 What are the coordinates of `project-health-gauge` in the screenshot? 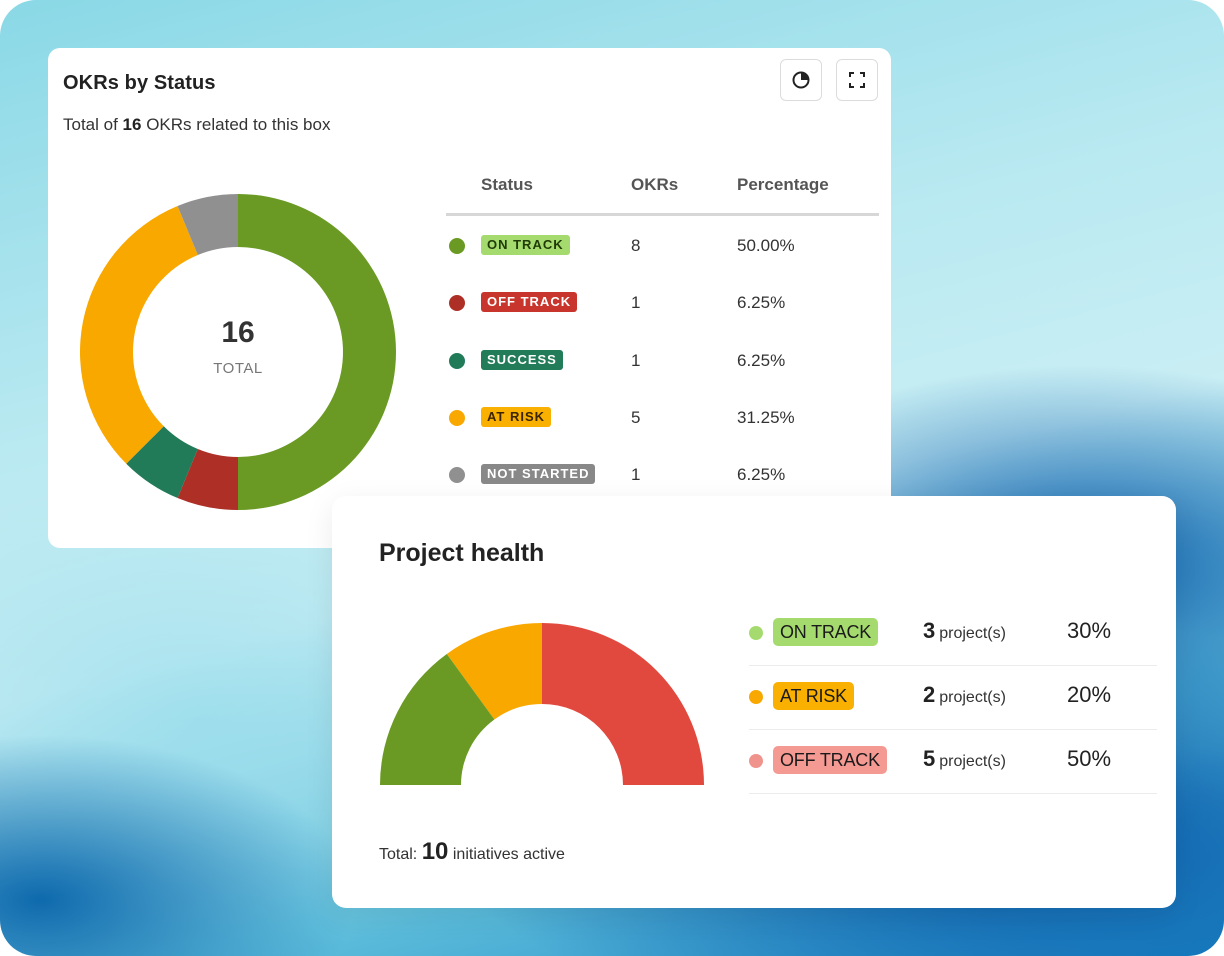 It's located at (542, 704).